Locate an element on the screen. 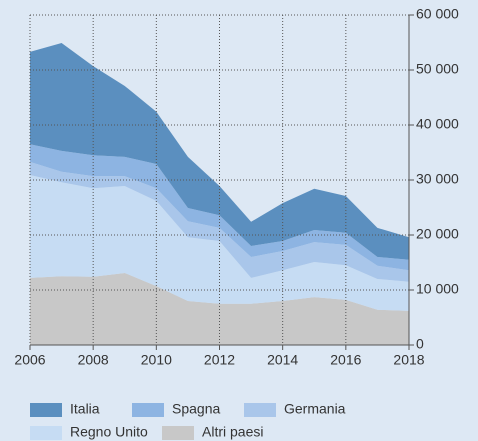 The width and height of the screenshot is (478, 441). x-tick-label: 2010 is located at coordinates (156, 360).